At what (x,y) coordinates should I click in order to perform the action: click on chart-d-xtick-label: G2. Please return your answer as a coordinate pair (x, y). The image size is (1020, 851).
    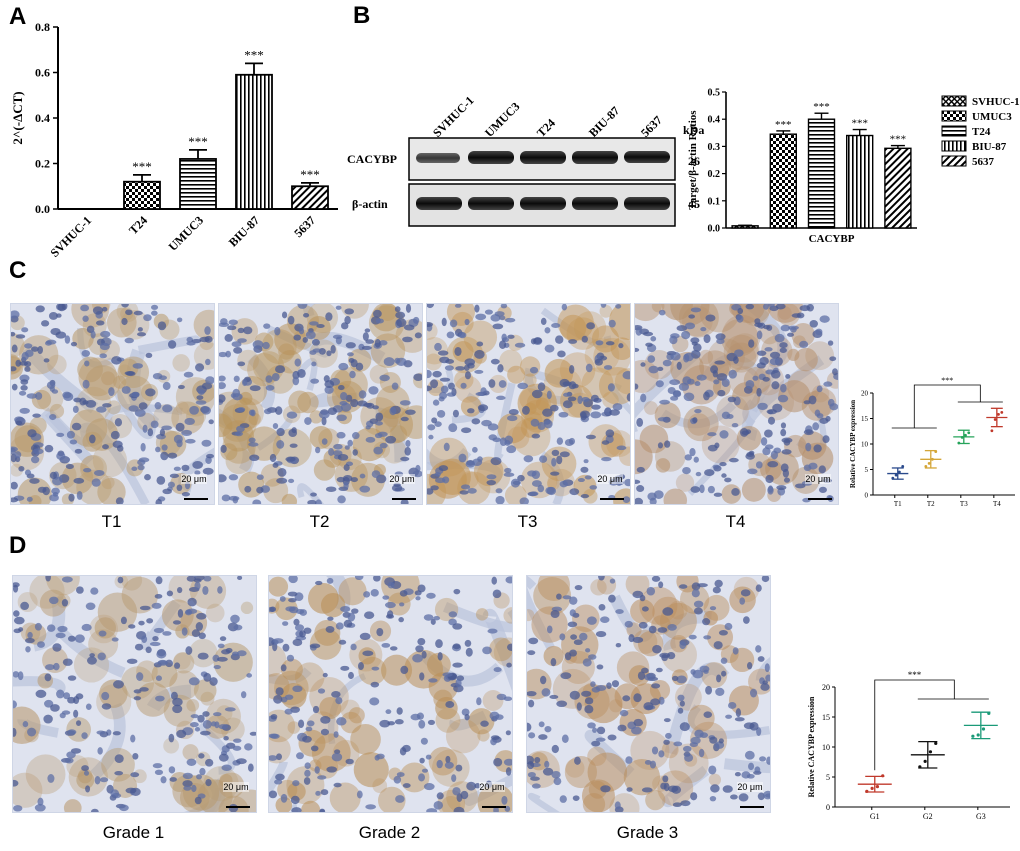
    Looking at the image, I should click on (928, 816).